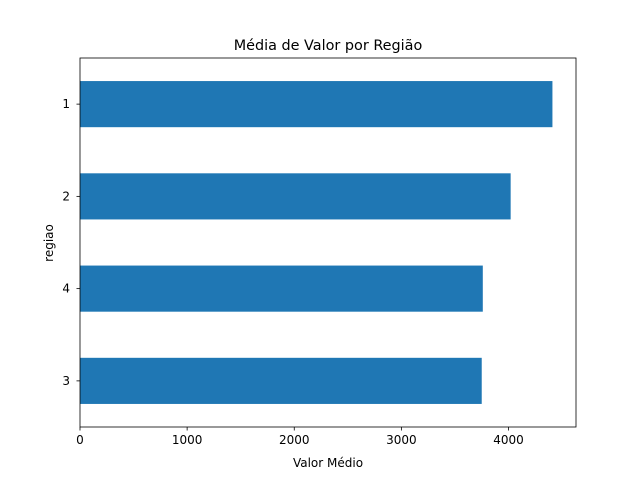  I want to click on y-tick-label: 2, so click(66, 196).